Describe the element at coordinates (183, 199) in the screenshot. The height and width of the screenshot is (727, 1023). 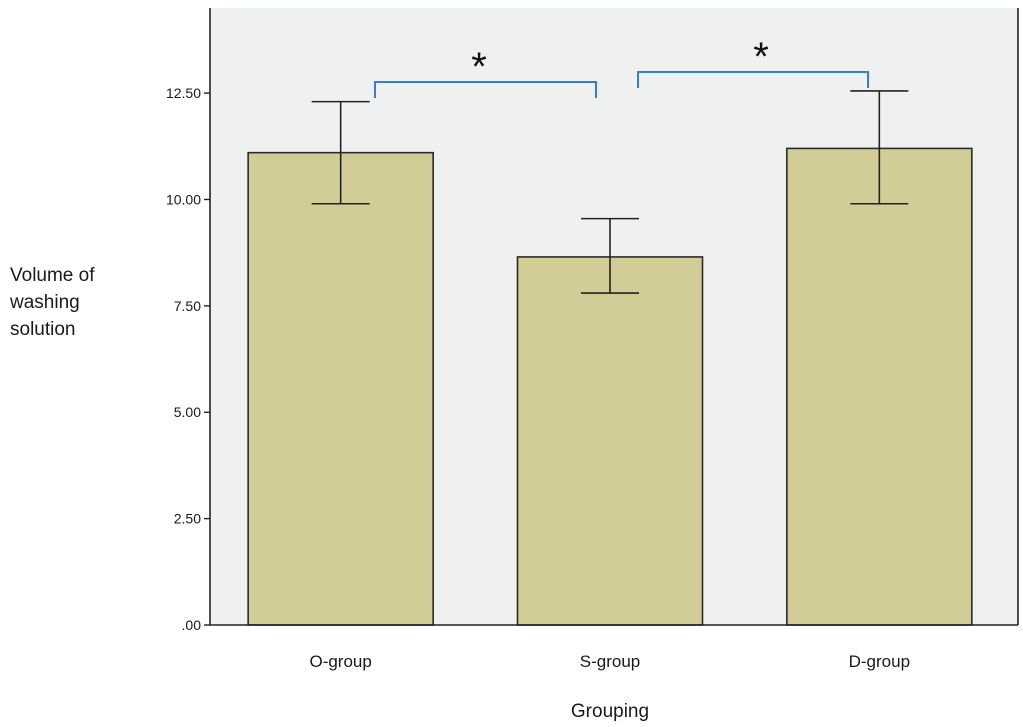
I see `y-tick-label: 10.00` at that location.